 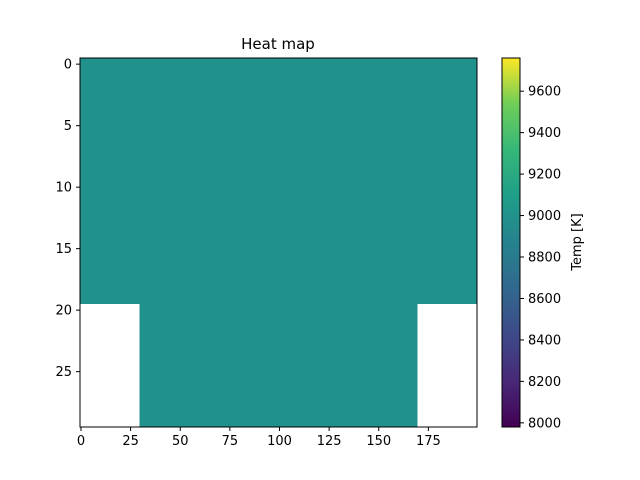 I want to click on colorbar-tick-label: 8200, so click(x=544, y=382).